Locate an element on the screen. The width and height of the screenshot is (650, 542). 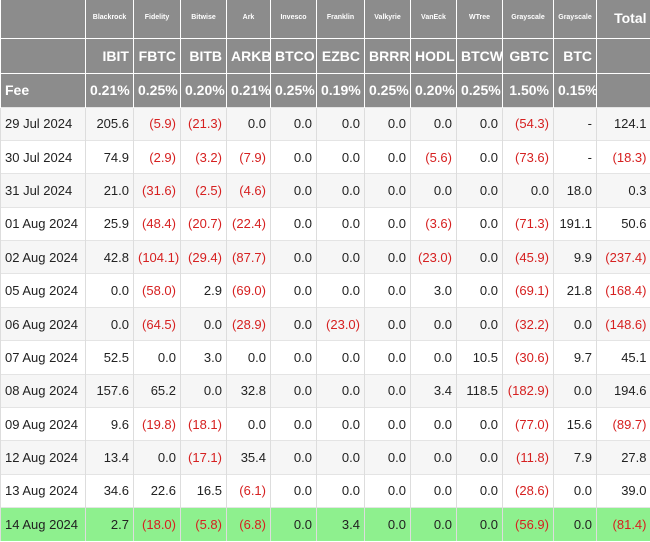
date: 01 Aug 2024 is located at coordinates (43, 223).